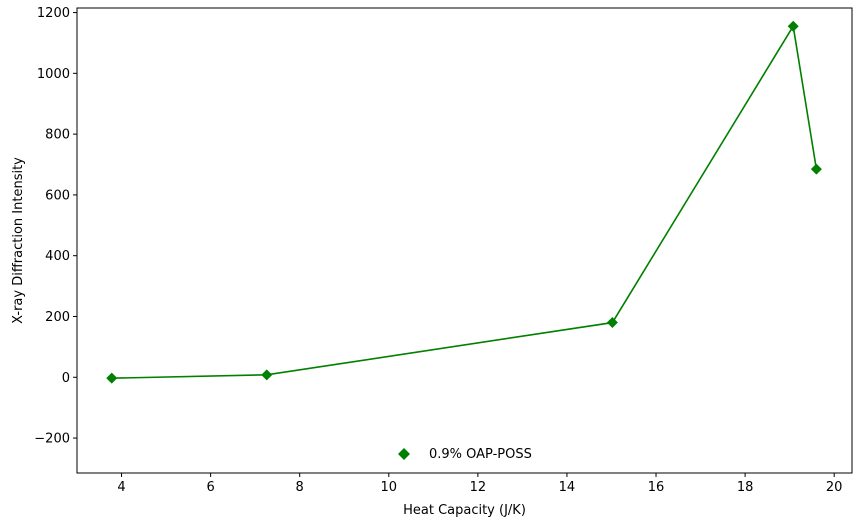  What do you see at coordinates (478, 487) in the screenshot?
I see `x-tick-label: 12` at bounding box center [478, 487].